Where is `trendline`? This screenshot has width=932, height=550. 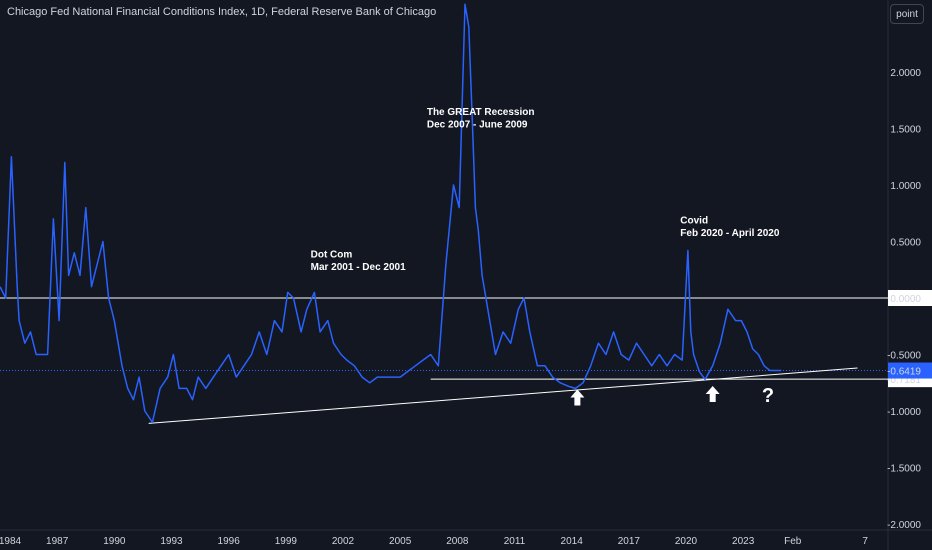 trendline is located at coordinates (503, 395).